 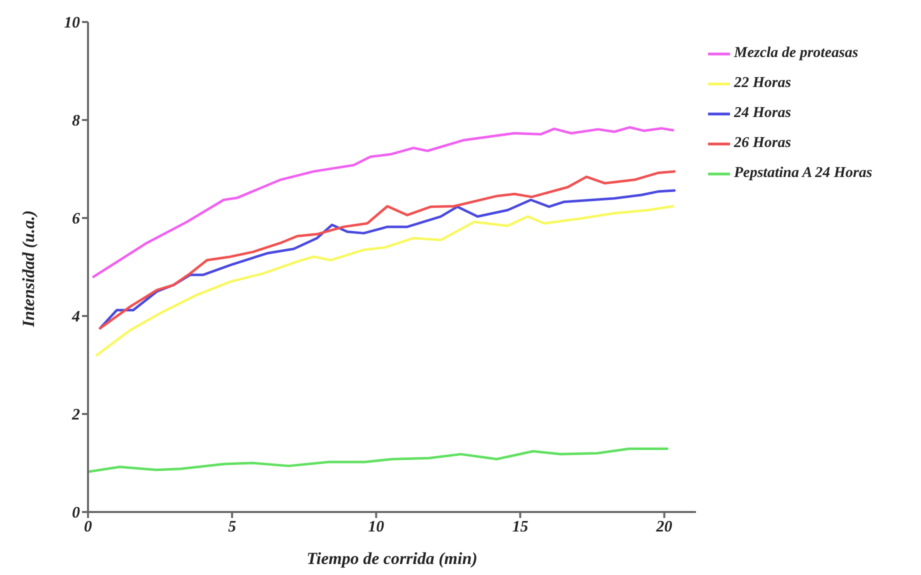 What do you see at coordinates (75, 317) in the screenshot?
I see `y-tick-label: 4` at bounding box center [75, 317].